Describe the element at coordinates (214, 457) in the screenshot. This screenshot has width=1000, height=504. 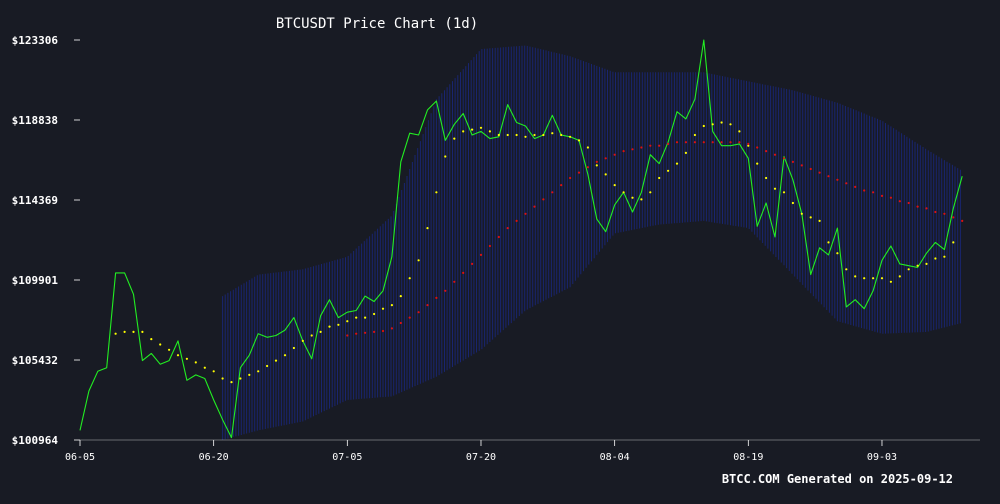
I see `x-tick-label: 06-20` at that location.